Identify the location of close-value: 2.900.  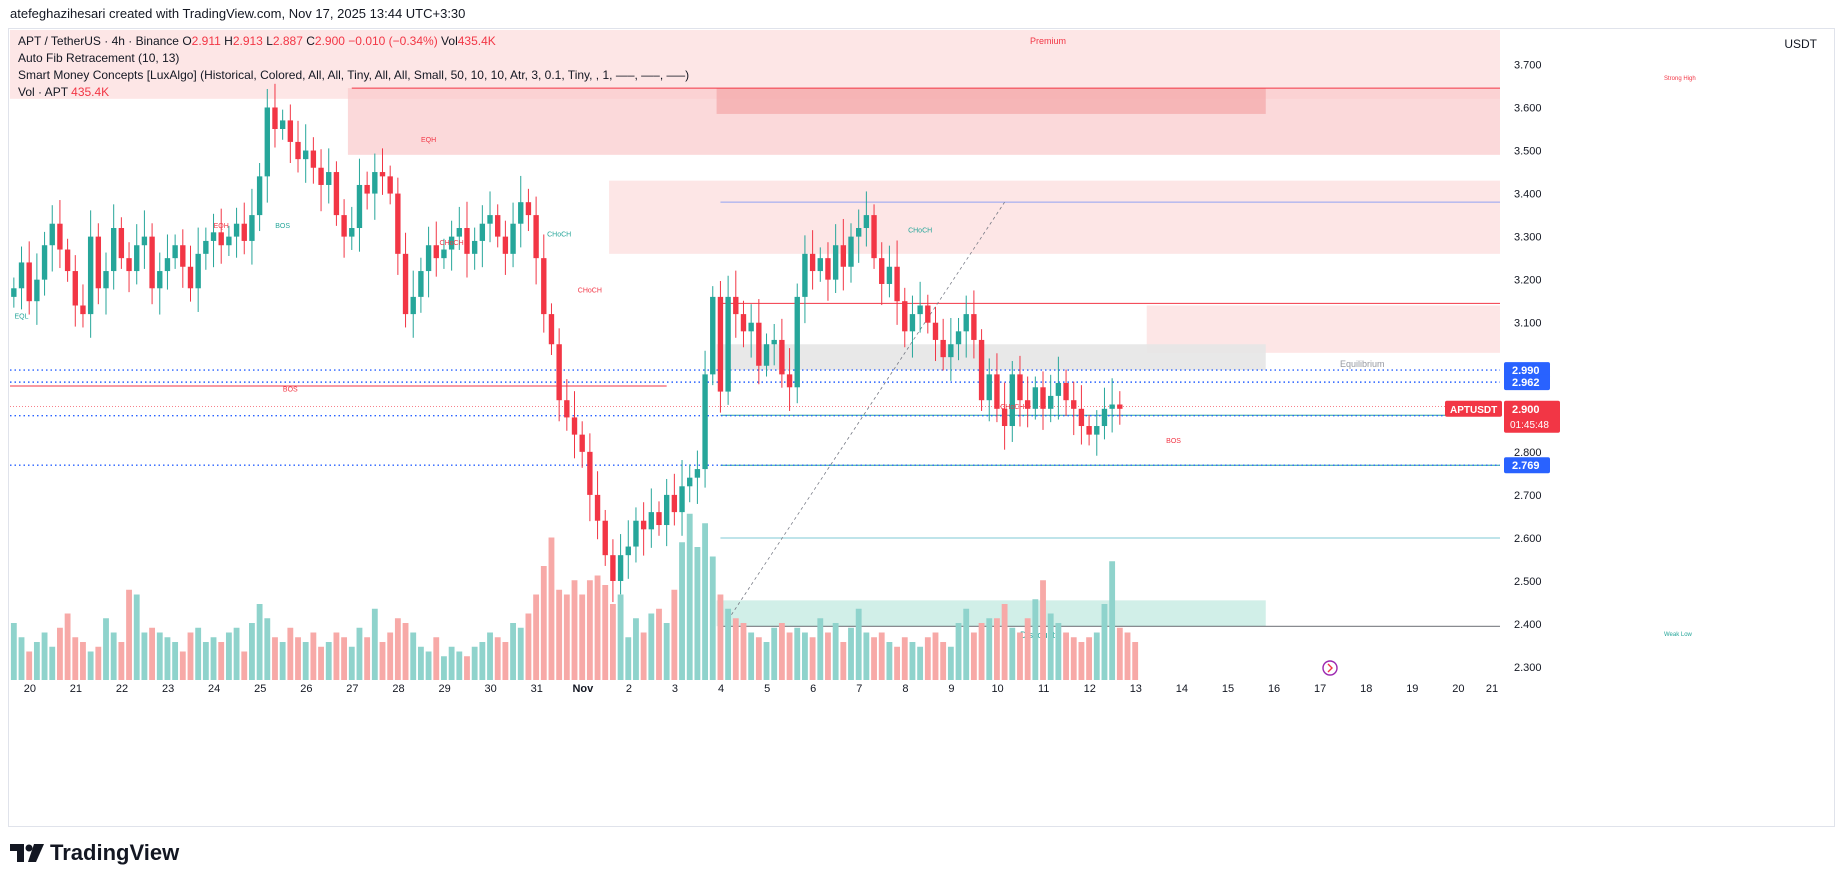
(329, 41).